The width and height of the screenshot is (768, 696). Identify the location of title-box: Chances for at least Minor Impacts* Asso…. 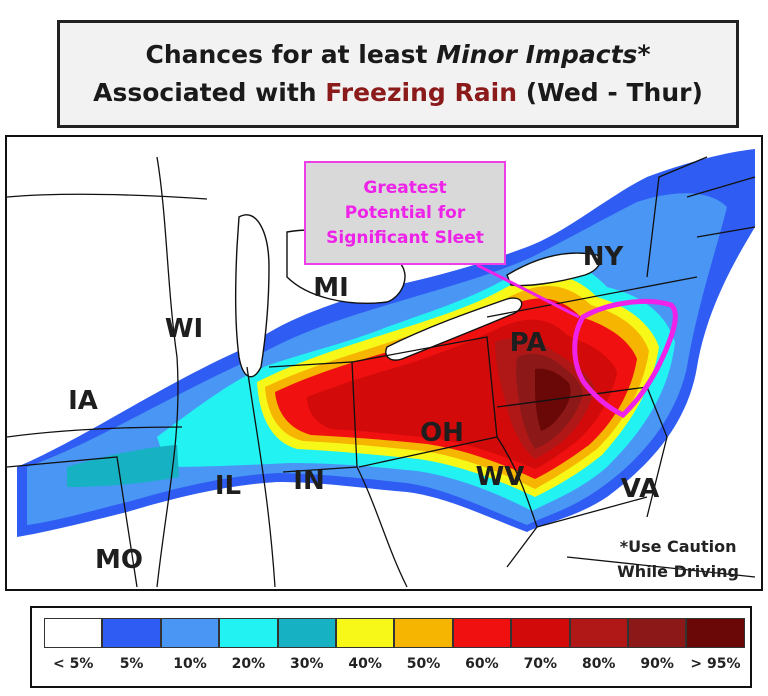
(398, 74).